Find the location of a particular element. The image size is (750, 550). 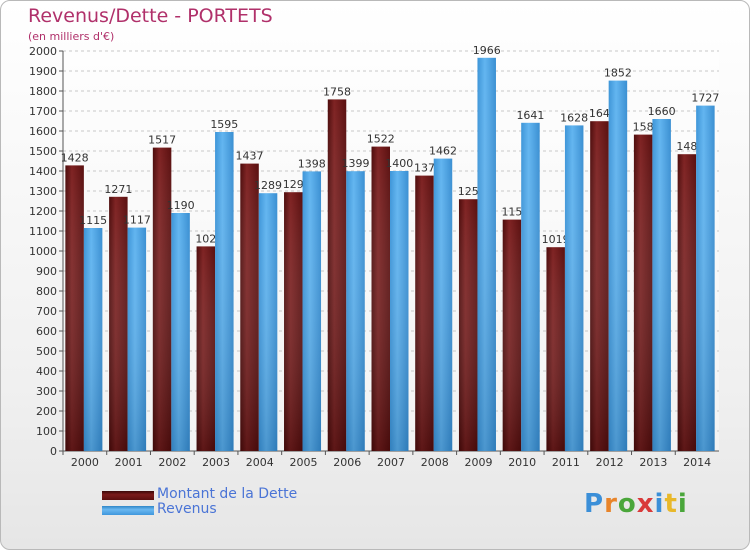

data-label-revenus: 1641 is located at coordinates (530, 115).